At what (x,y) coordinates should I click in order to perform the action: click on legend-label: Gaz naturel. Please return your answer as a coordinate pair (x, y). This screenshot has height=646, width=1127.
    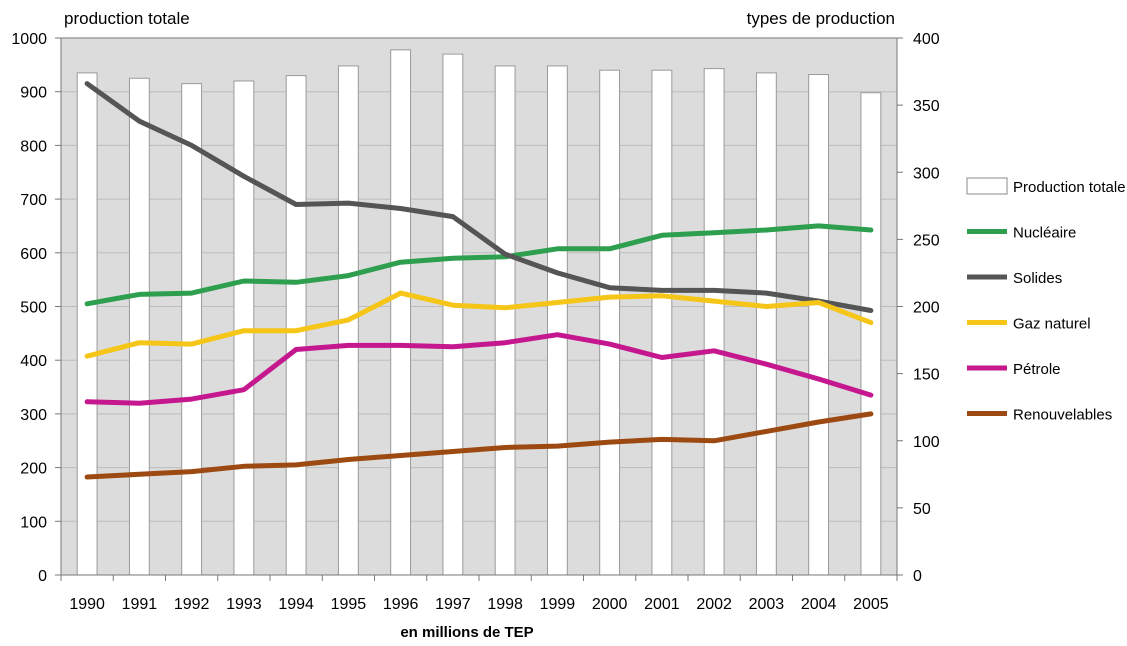
    Looking at the image, I should click on (1052, 324).